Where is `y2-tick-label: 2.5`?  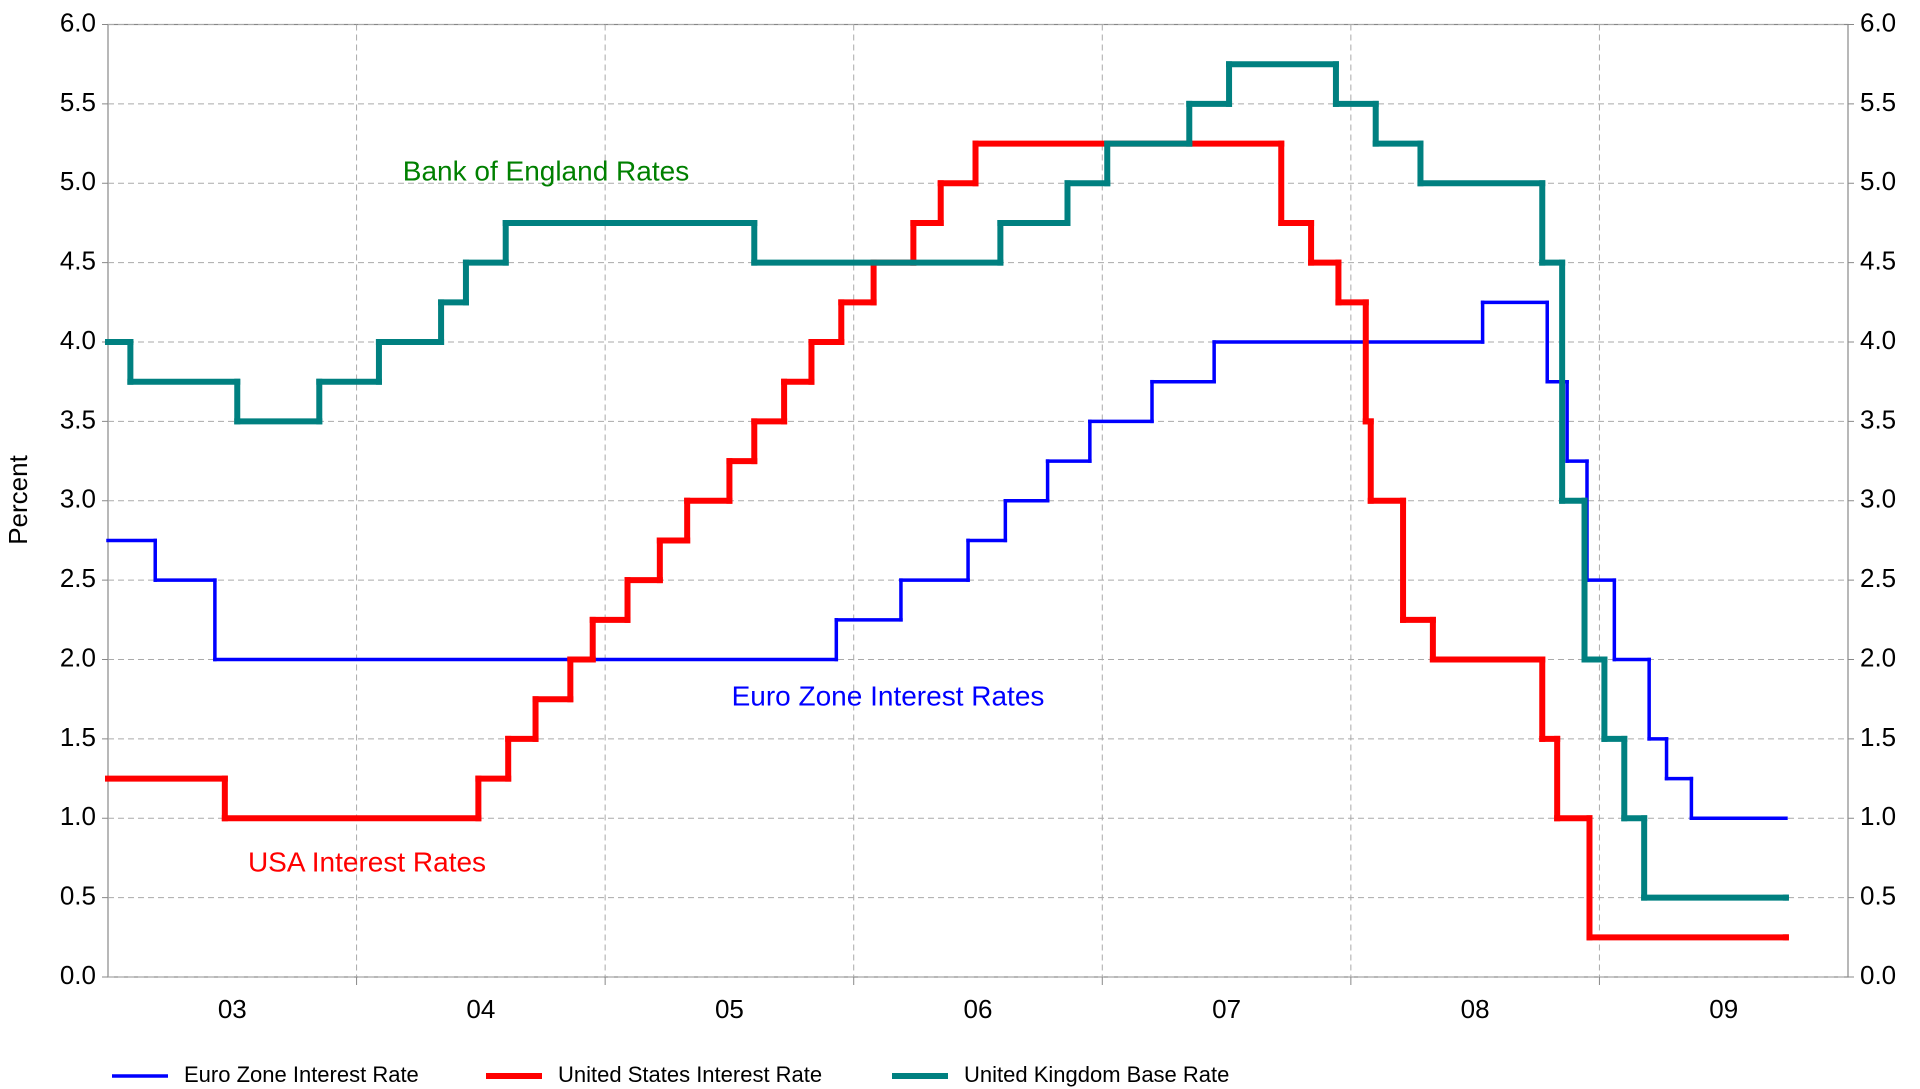 y2-tick-label: 2.5 is located at coordinates (1878, 578).